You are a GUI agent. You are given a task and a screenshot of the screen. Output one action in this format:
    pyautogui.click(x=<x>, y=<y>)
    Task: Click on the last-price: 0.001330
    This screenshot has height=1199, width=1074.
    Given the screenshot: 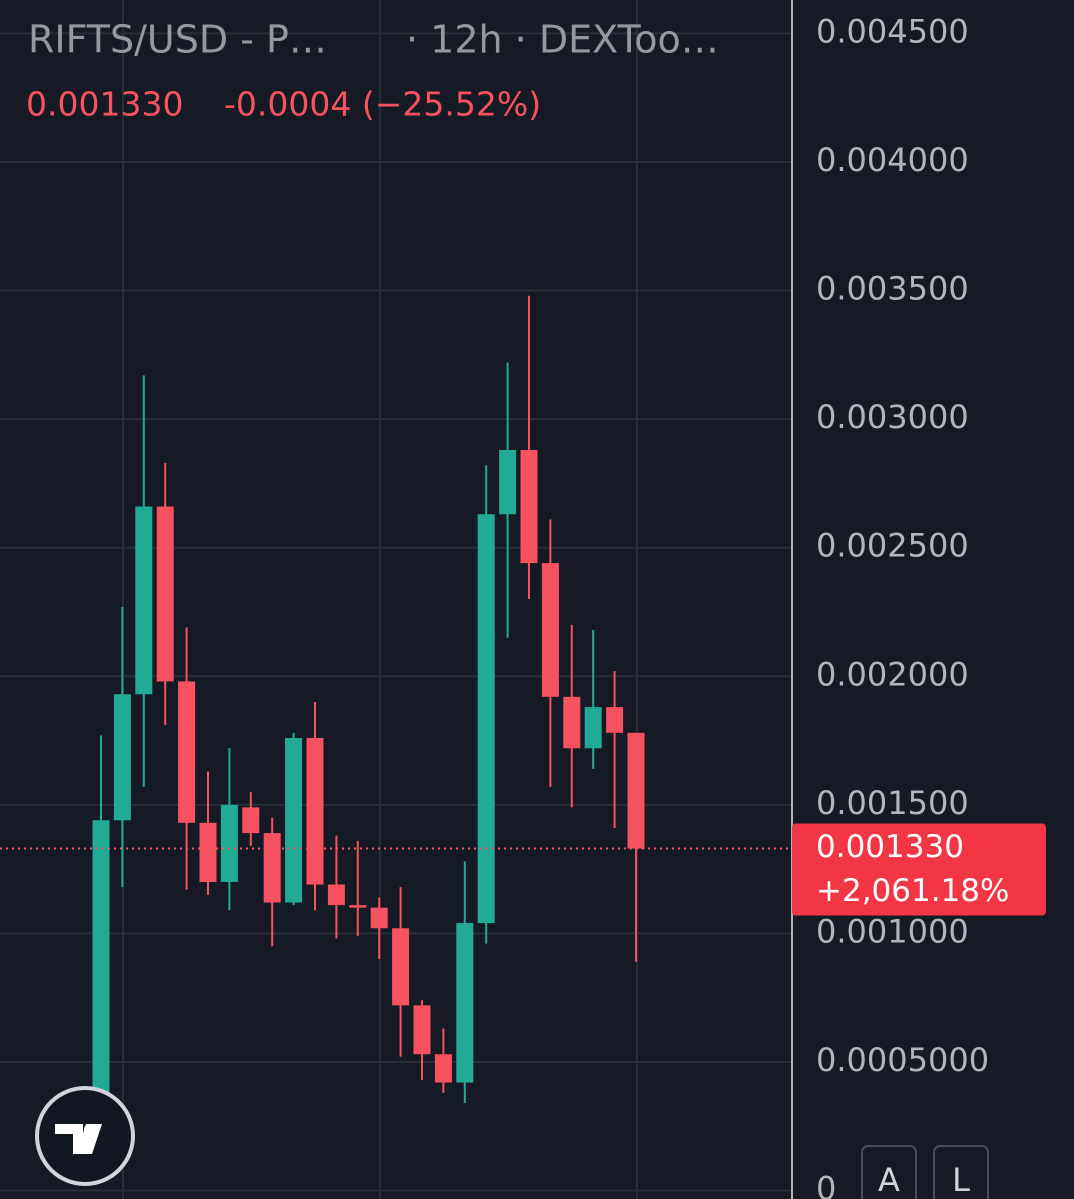 What is the action you would take?
    pyautogui.click(x=104, y=104)
    